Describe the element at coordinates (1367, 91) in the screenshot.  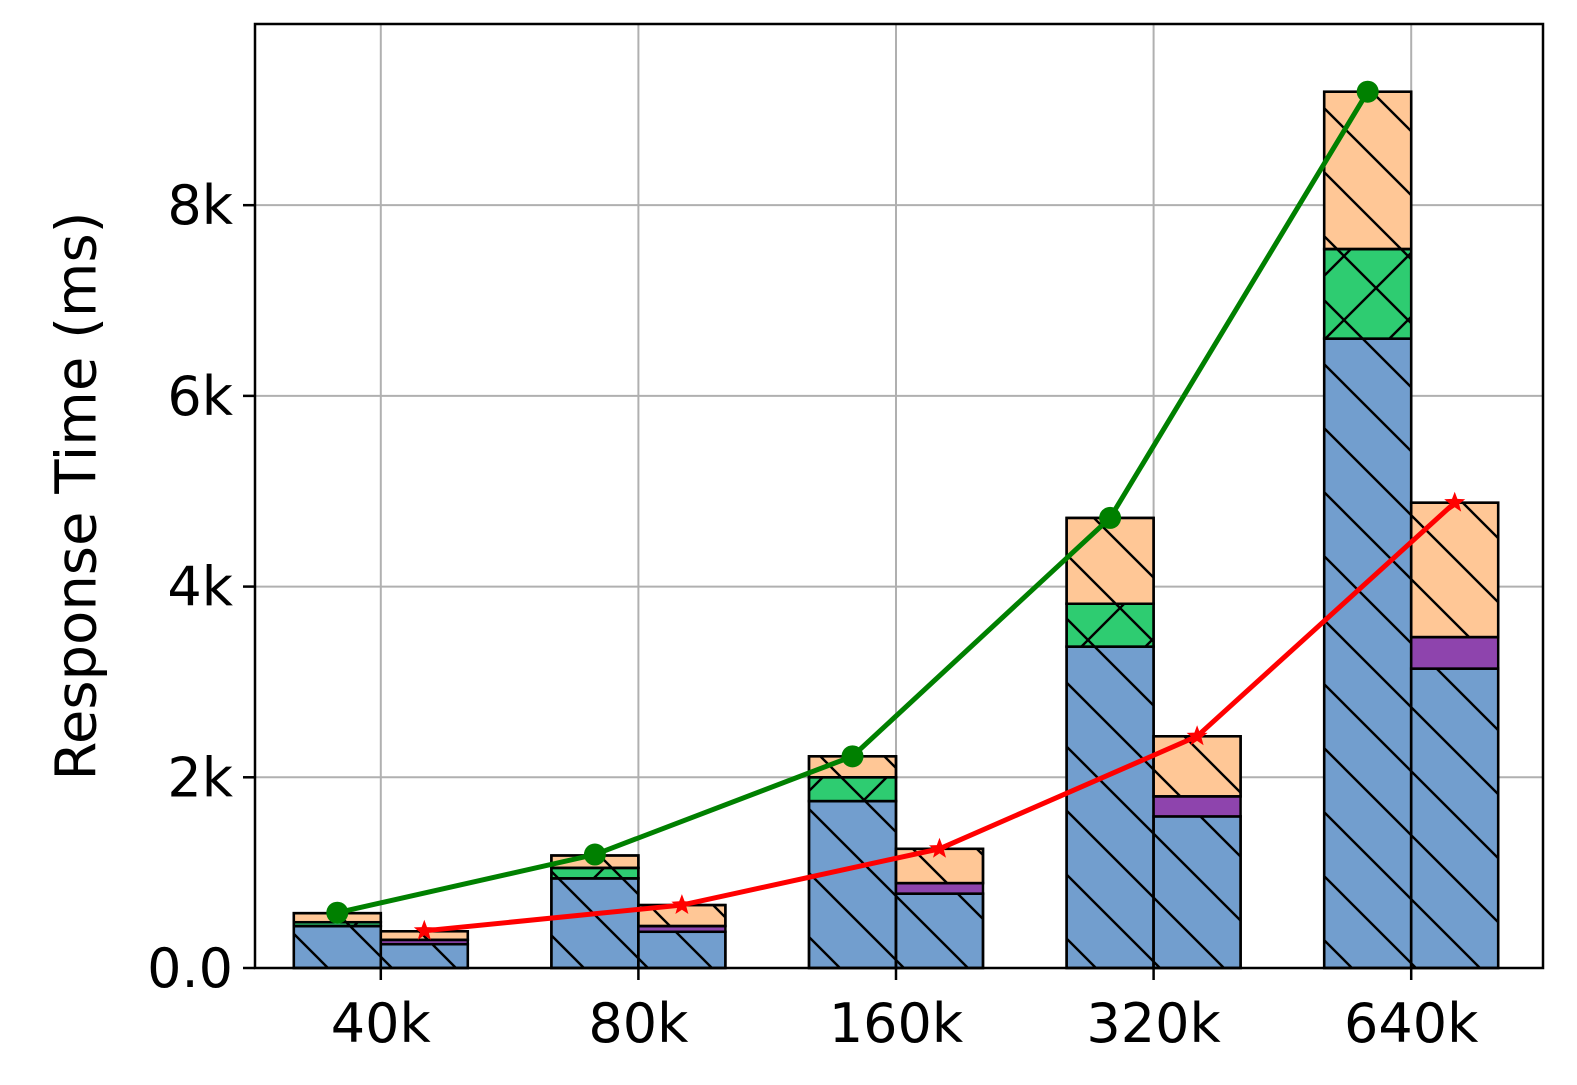
I see `series-marker-1-640k` at that location.